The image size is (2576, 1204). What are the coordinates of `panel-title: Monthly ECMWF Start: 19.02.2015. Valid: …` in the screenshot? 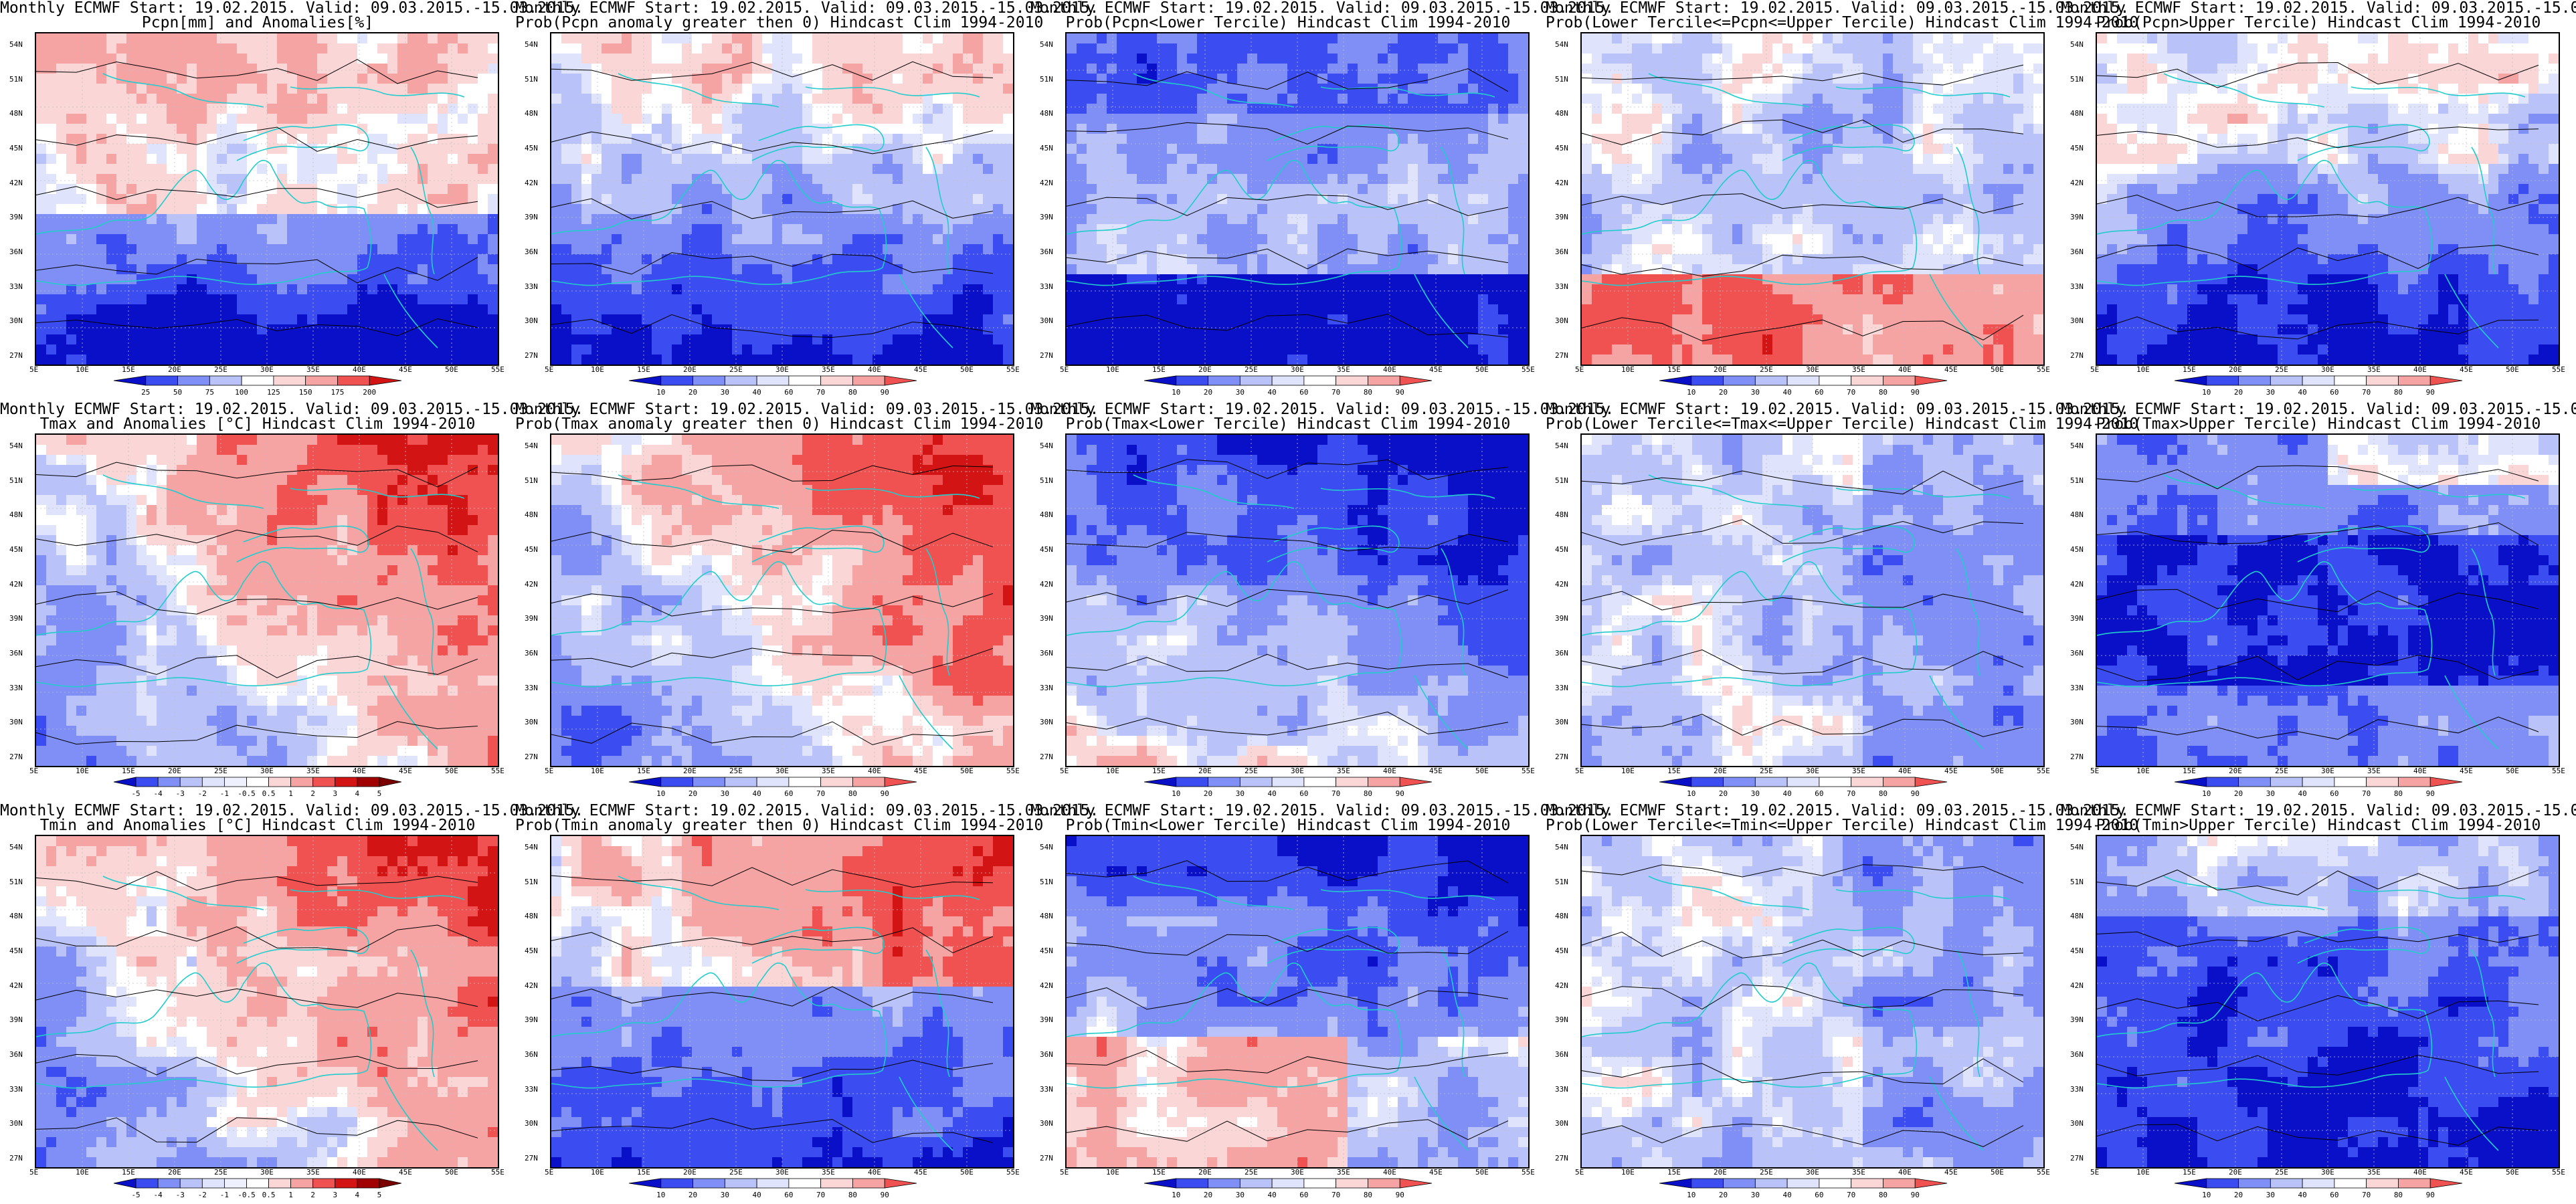 It's located at (291, 409).